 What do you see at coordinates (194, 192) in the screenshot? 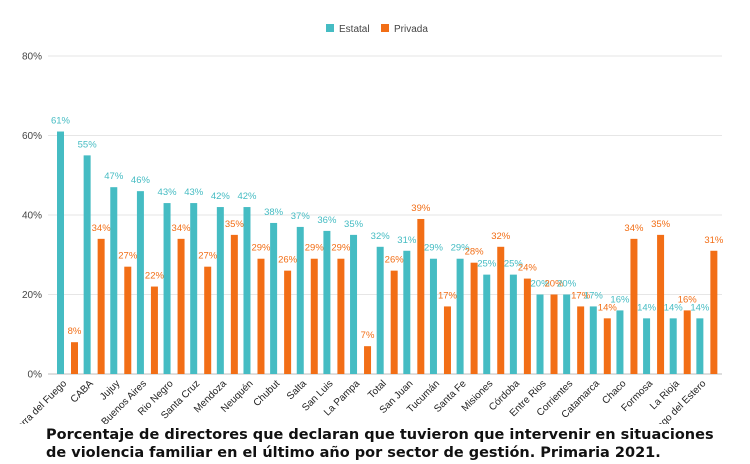
I see `data-label: 43%` at bounding box center [194, 192].